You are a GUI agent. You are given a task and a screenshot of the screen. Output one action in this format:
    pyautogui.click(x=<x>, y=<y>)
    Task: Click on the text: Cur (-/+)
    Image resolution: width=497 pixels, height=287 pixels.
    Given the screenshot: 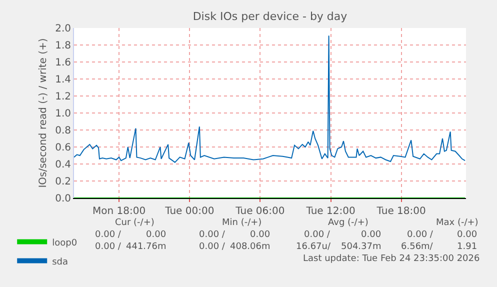 What is the action you would take?
    pyautogui.click(x=134, y=223)
    